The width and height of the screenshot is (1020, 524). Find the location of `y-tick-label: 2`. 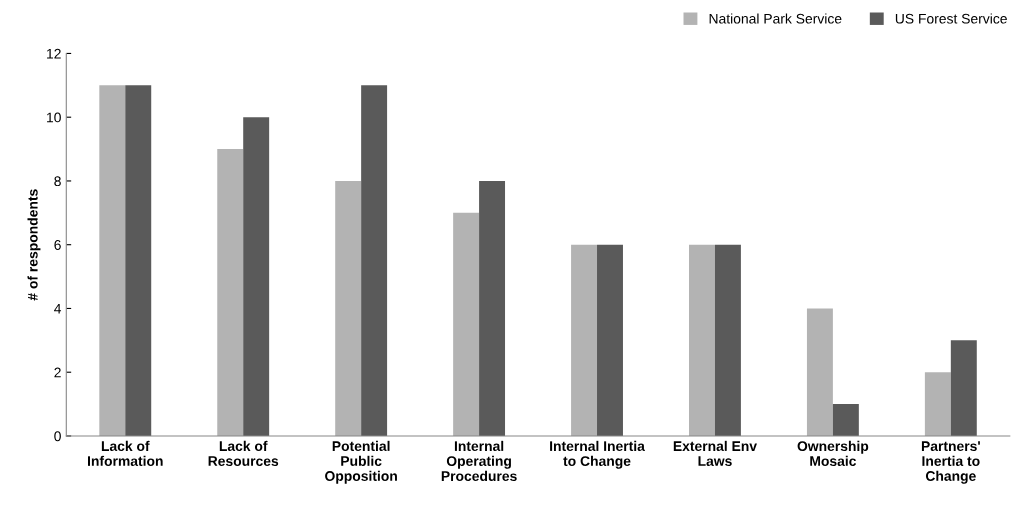

y-tick-label: 2 is located at coordinates (57, 372).